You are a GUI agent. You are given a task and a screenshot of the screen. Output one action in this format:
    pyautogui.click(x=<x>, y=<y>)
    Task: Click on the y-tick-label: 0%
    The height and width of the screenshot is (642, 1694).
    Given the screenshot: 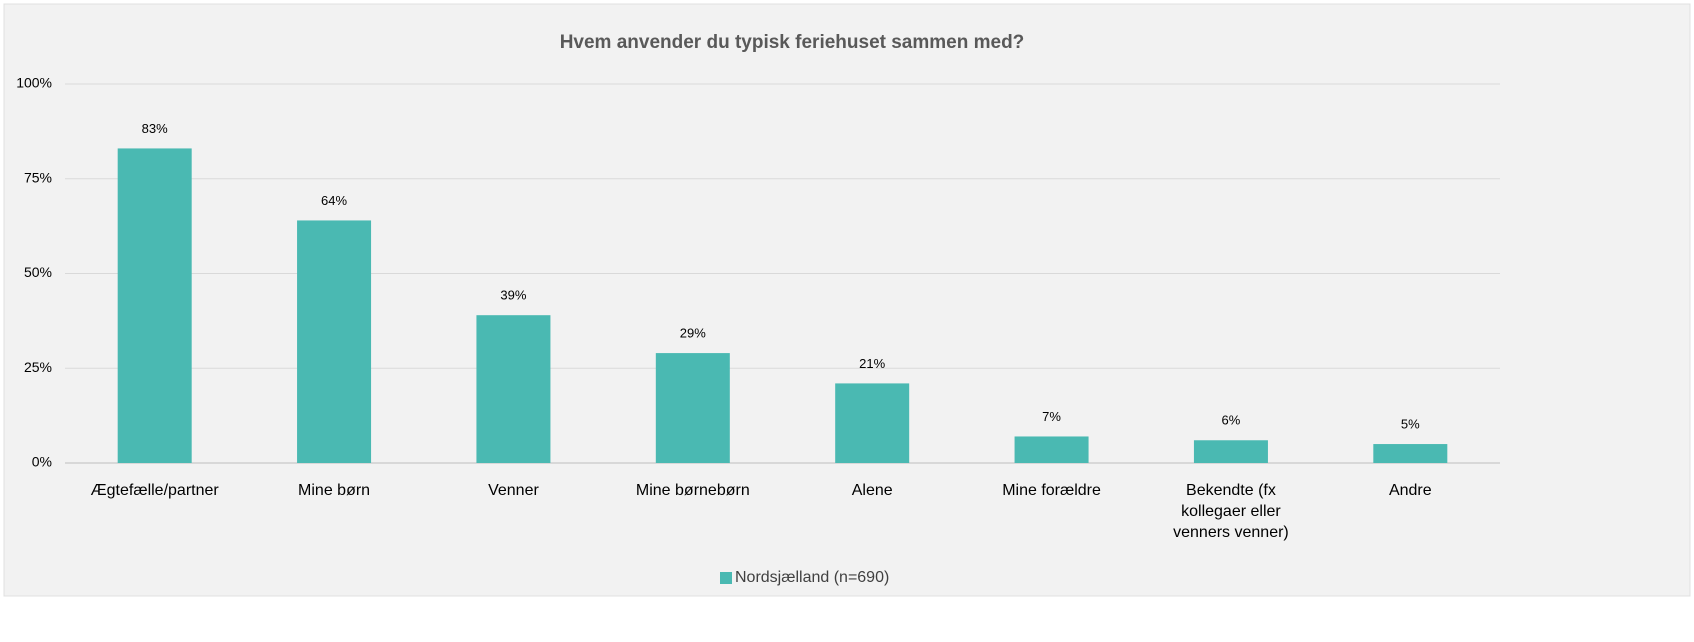 What is the action you would take?
    pyautogui.click(x=42, y=462)
    